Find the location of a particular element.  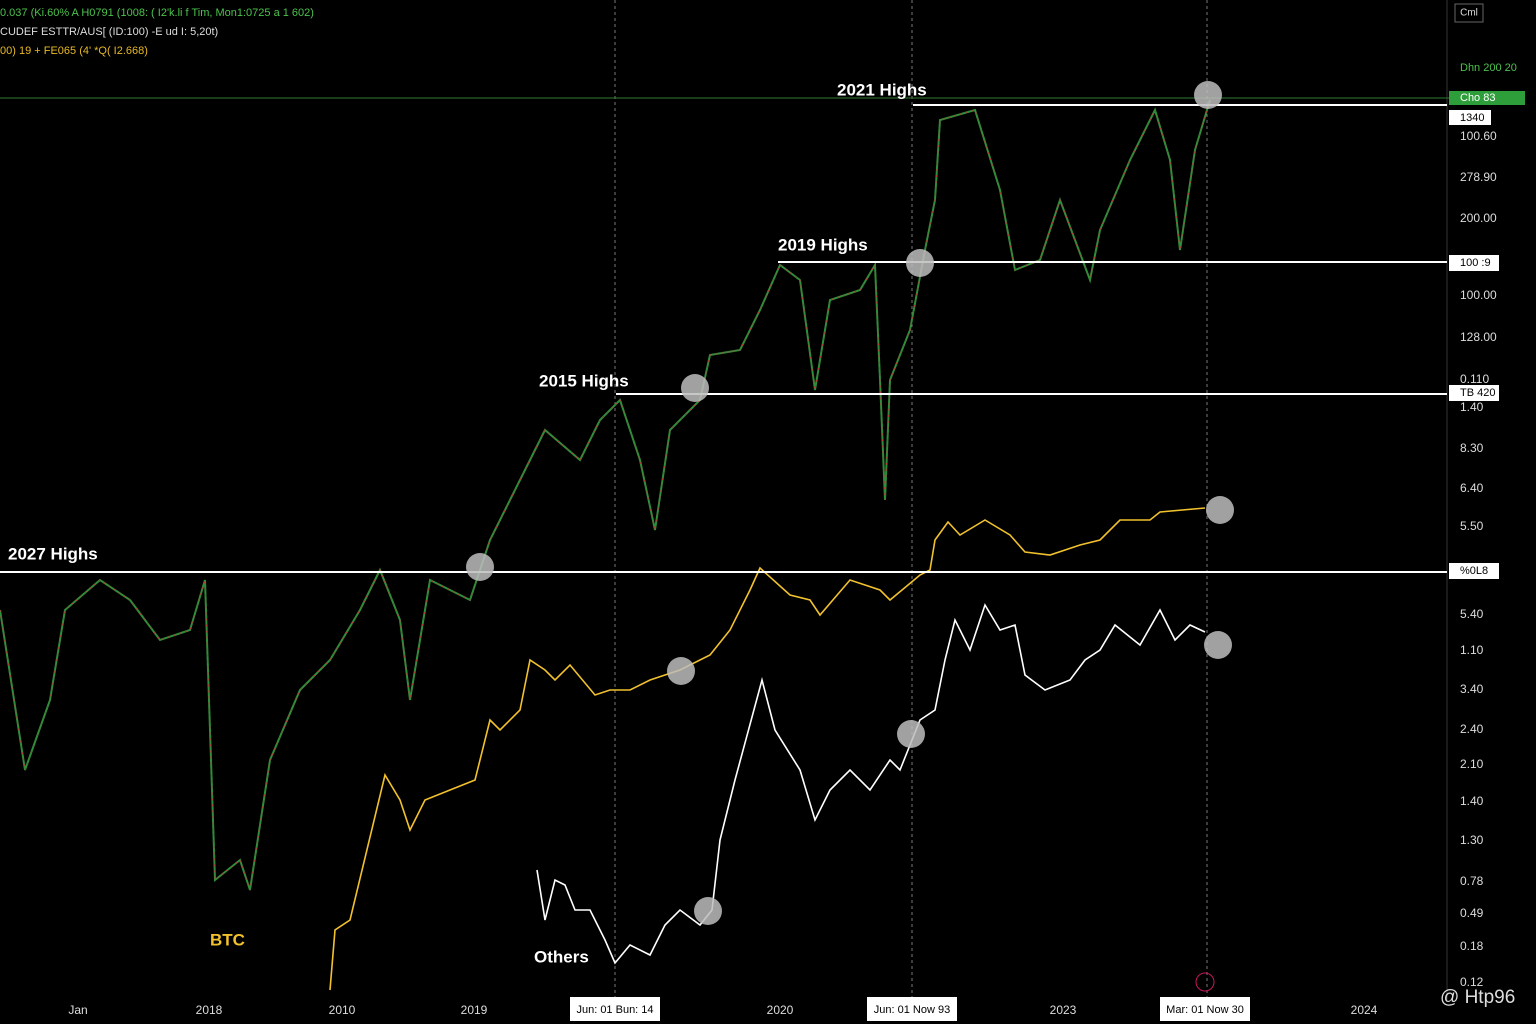

price-label: 5.50 is located at coordinates (1472, 526).